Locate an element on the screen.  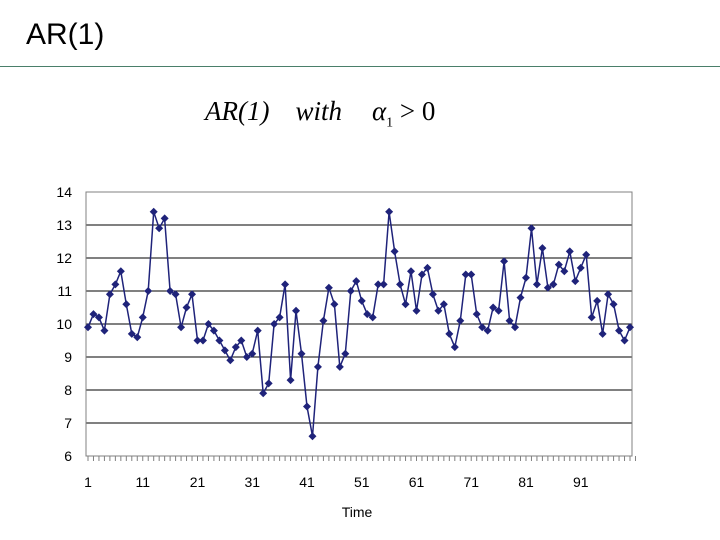
y-tick-label: 8 is located at coordinates (68, 390).